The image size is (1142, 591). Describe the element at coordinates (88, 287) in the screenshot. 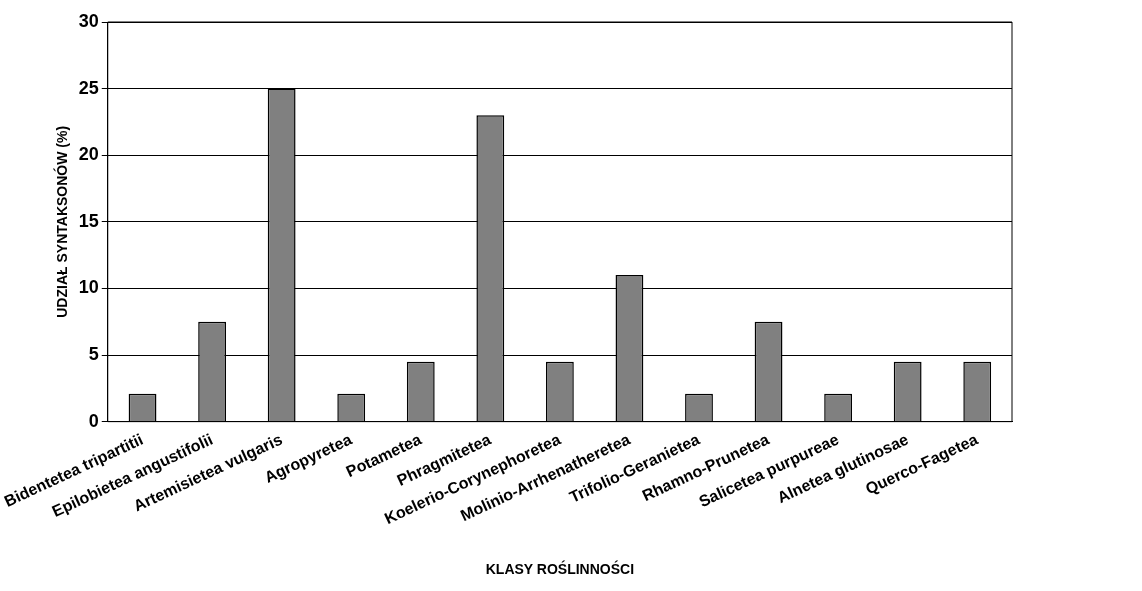

I see `y-tick-label: 10` at that location.